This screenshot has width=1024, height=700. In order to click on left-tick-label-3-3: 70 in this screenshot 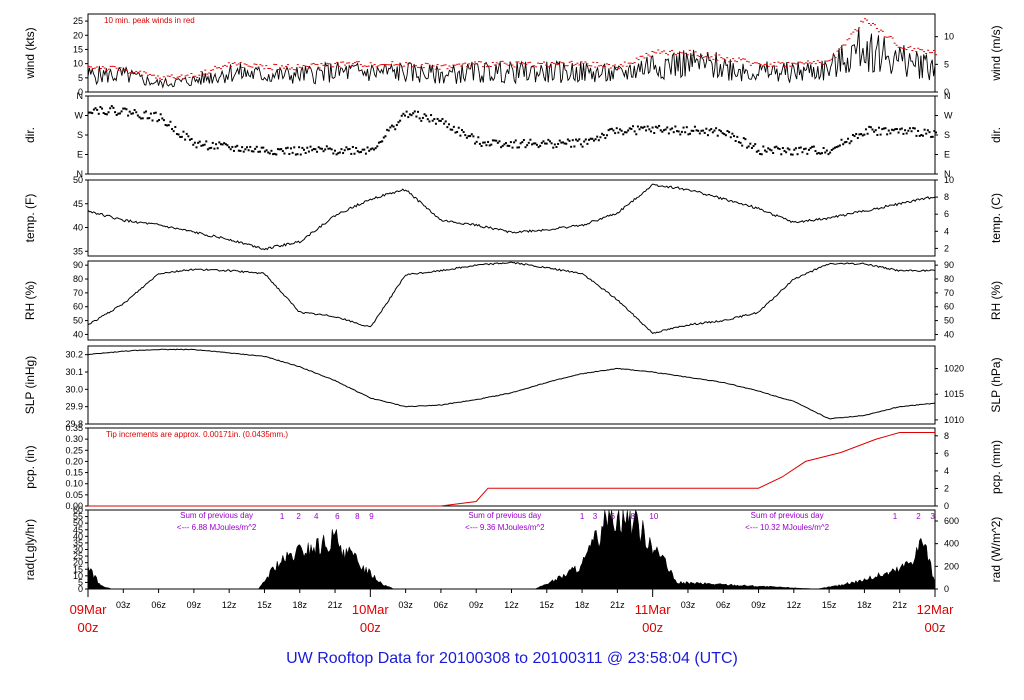, I will do `click(78, 293)`.